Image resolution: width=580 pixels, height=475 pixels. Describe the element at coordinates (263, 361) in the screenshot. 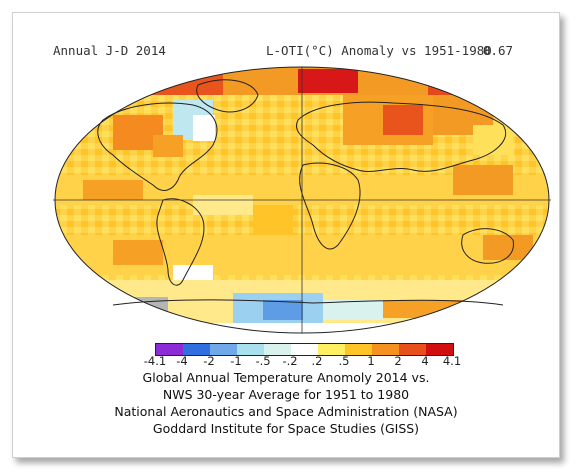

I see `legend-tick-label: -.5` at that location.